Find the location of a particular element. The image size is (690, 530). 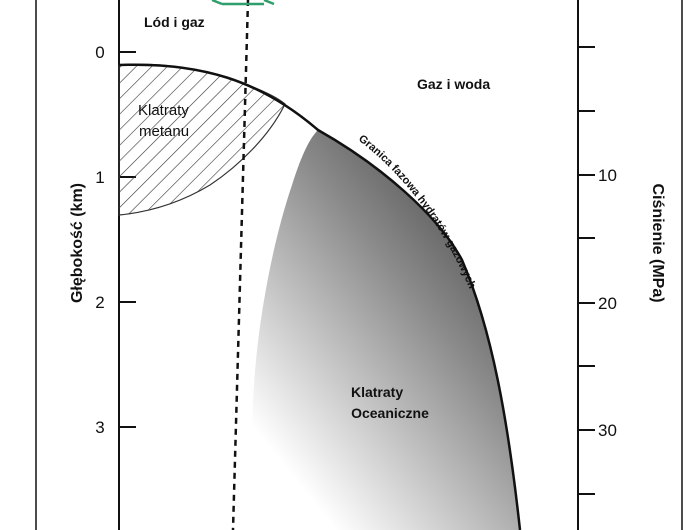

pressure-axis-title: Ciśnienie (MPa) is located at coordinates (657, 242).